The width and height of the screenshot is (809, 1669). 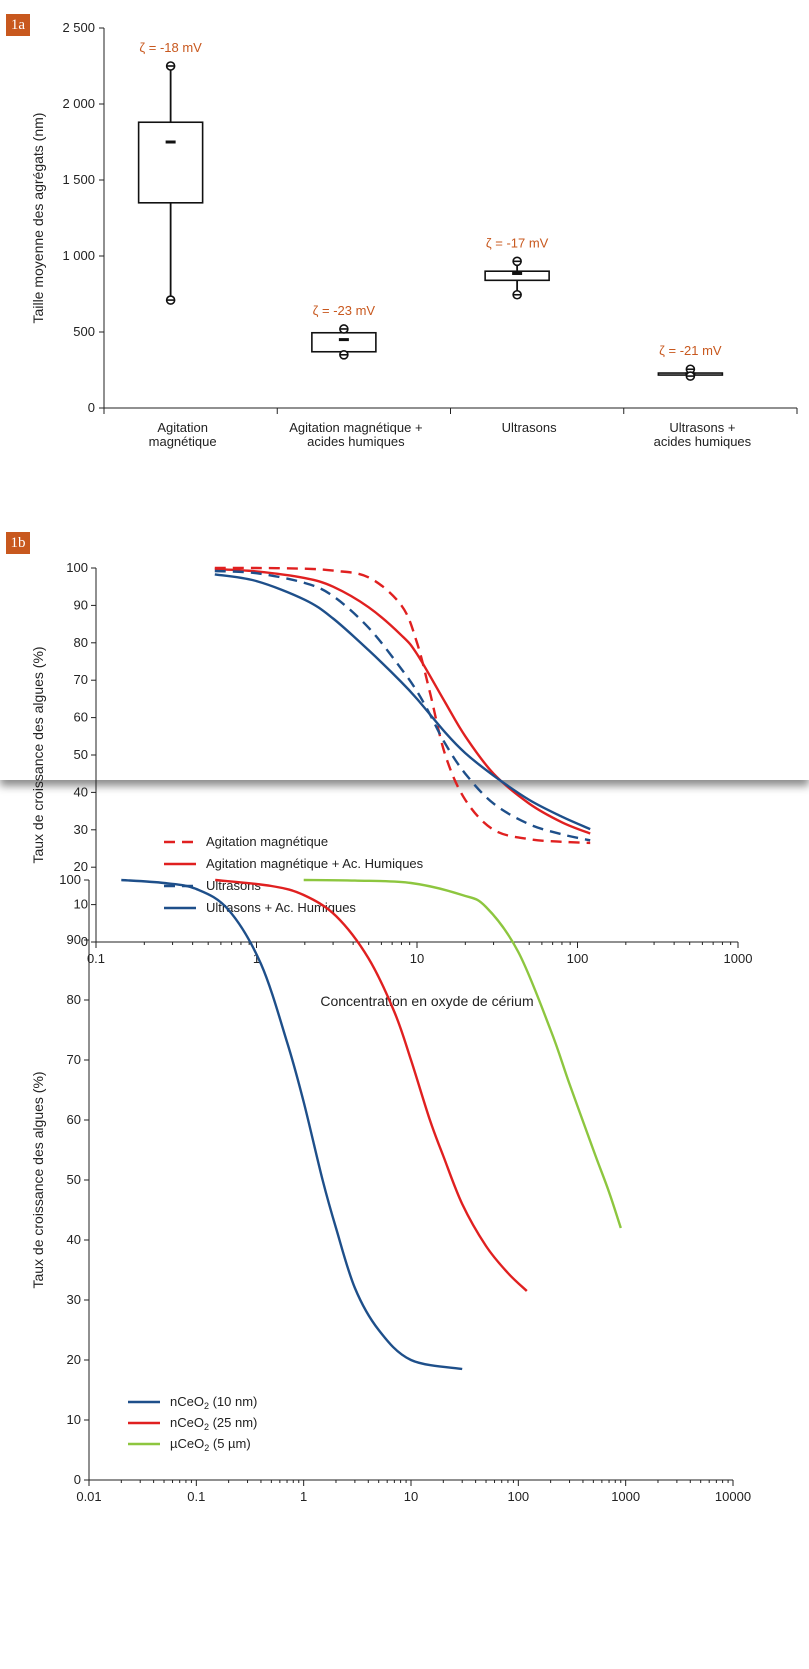 What do you see at coordinates (84, 331) in the screenshot?
I see `y-tick-label: 500` at bounding box center [84, 331].